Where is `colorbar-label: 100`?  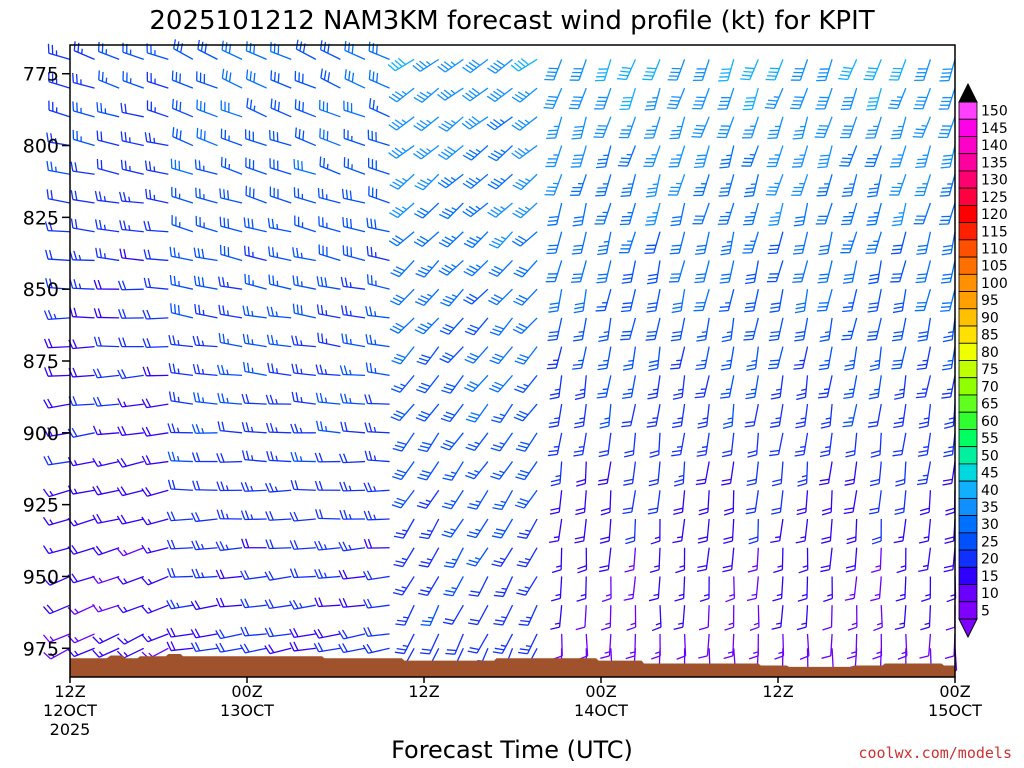
colorbar-label: 100 is located at coordinates (994, 284).